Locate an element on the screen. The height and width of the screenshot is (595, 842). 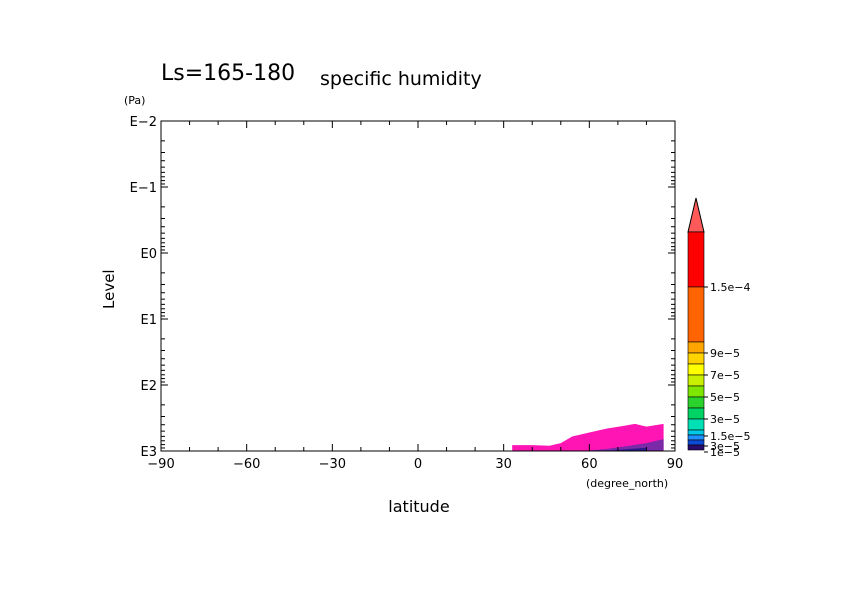
chart-title-period: Ls=165-180 is located at coordinates (228, 73).